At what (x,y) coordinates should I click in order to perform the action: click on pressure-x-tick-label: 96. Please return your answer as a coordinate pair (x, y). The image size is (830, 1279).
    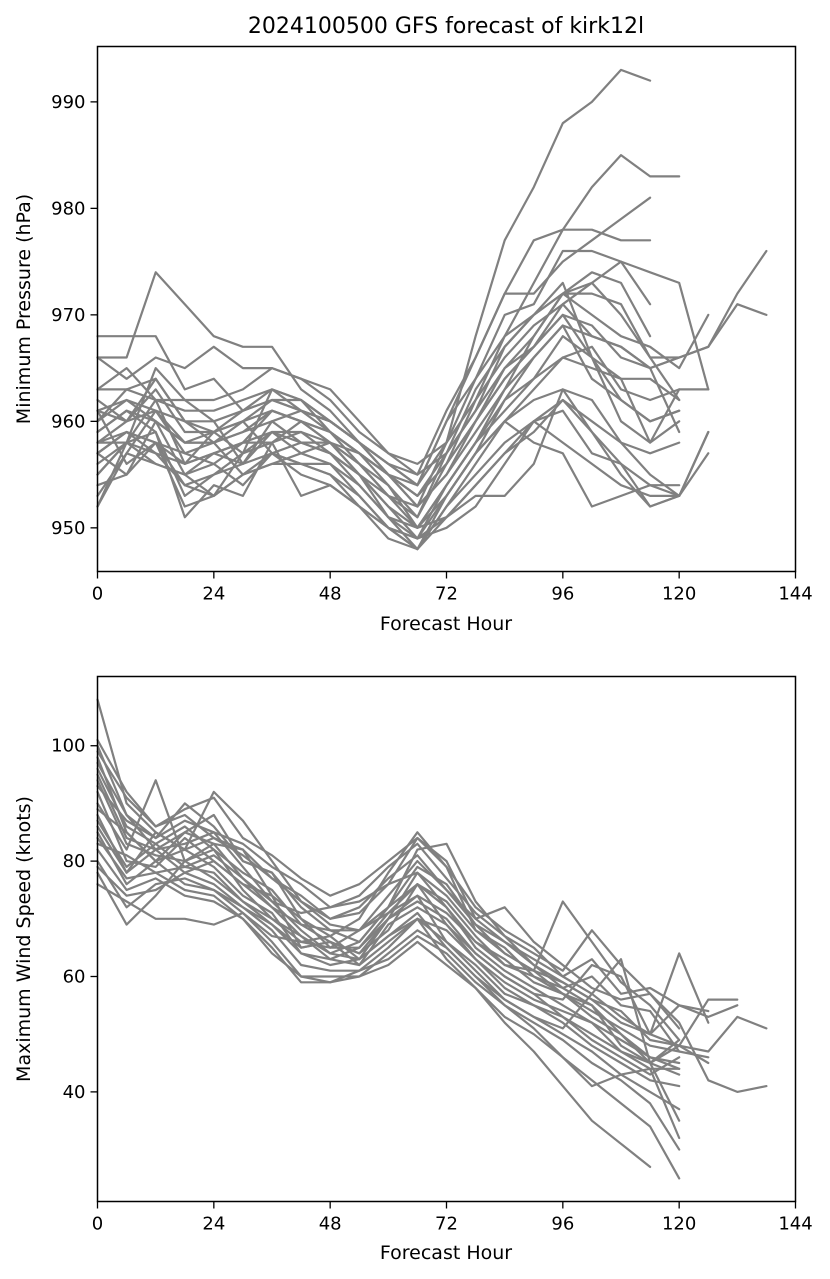
    Looking at the image, I should click on (562, 594).